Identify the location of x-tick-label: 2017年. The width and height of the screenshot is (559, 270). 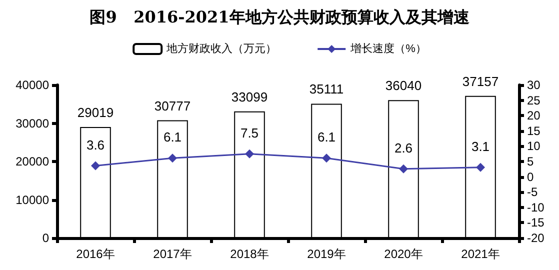
(172, 254).